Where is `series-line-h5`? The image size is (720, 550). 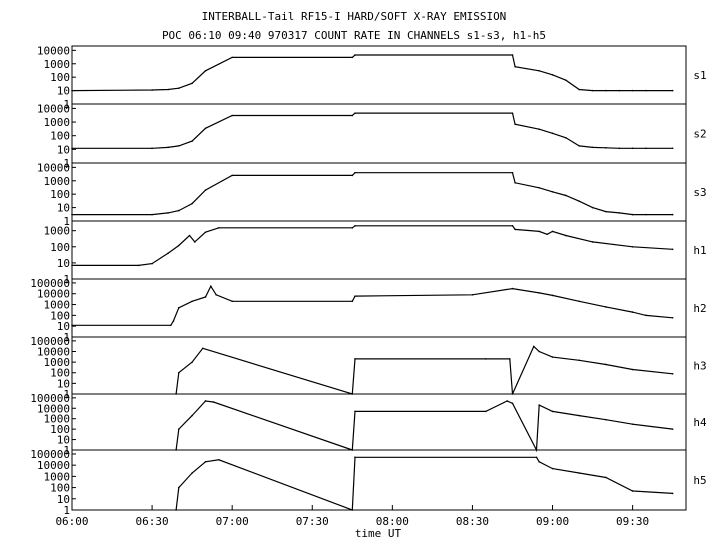
series-line-h5 is located at coordinates (424, 483).